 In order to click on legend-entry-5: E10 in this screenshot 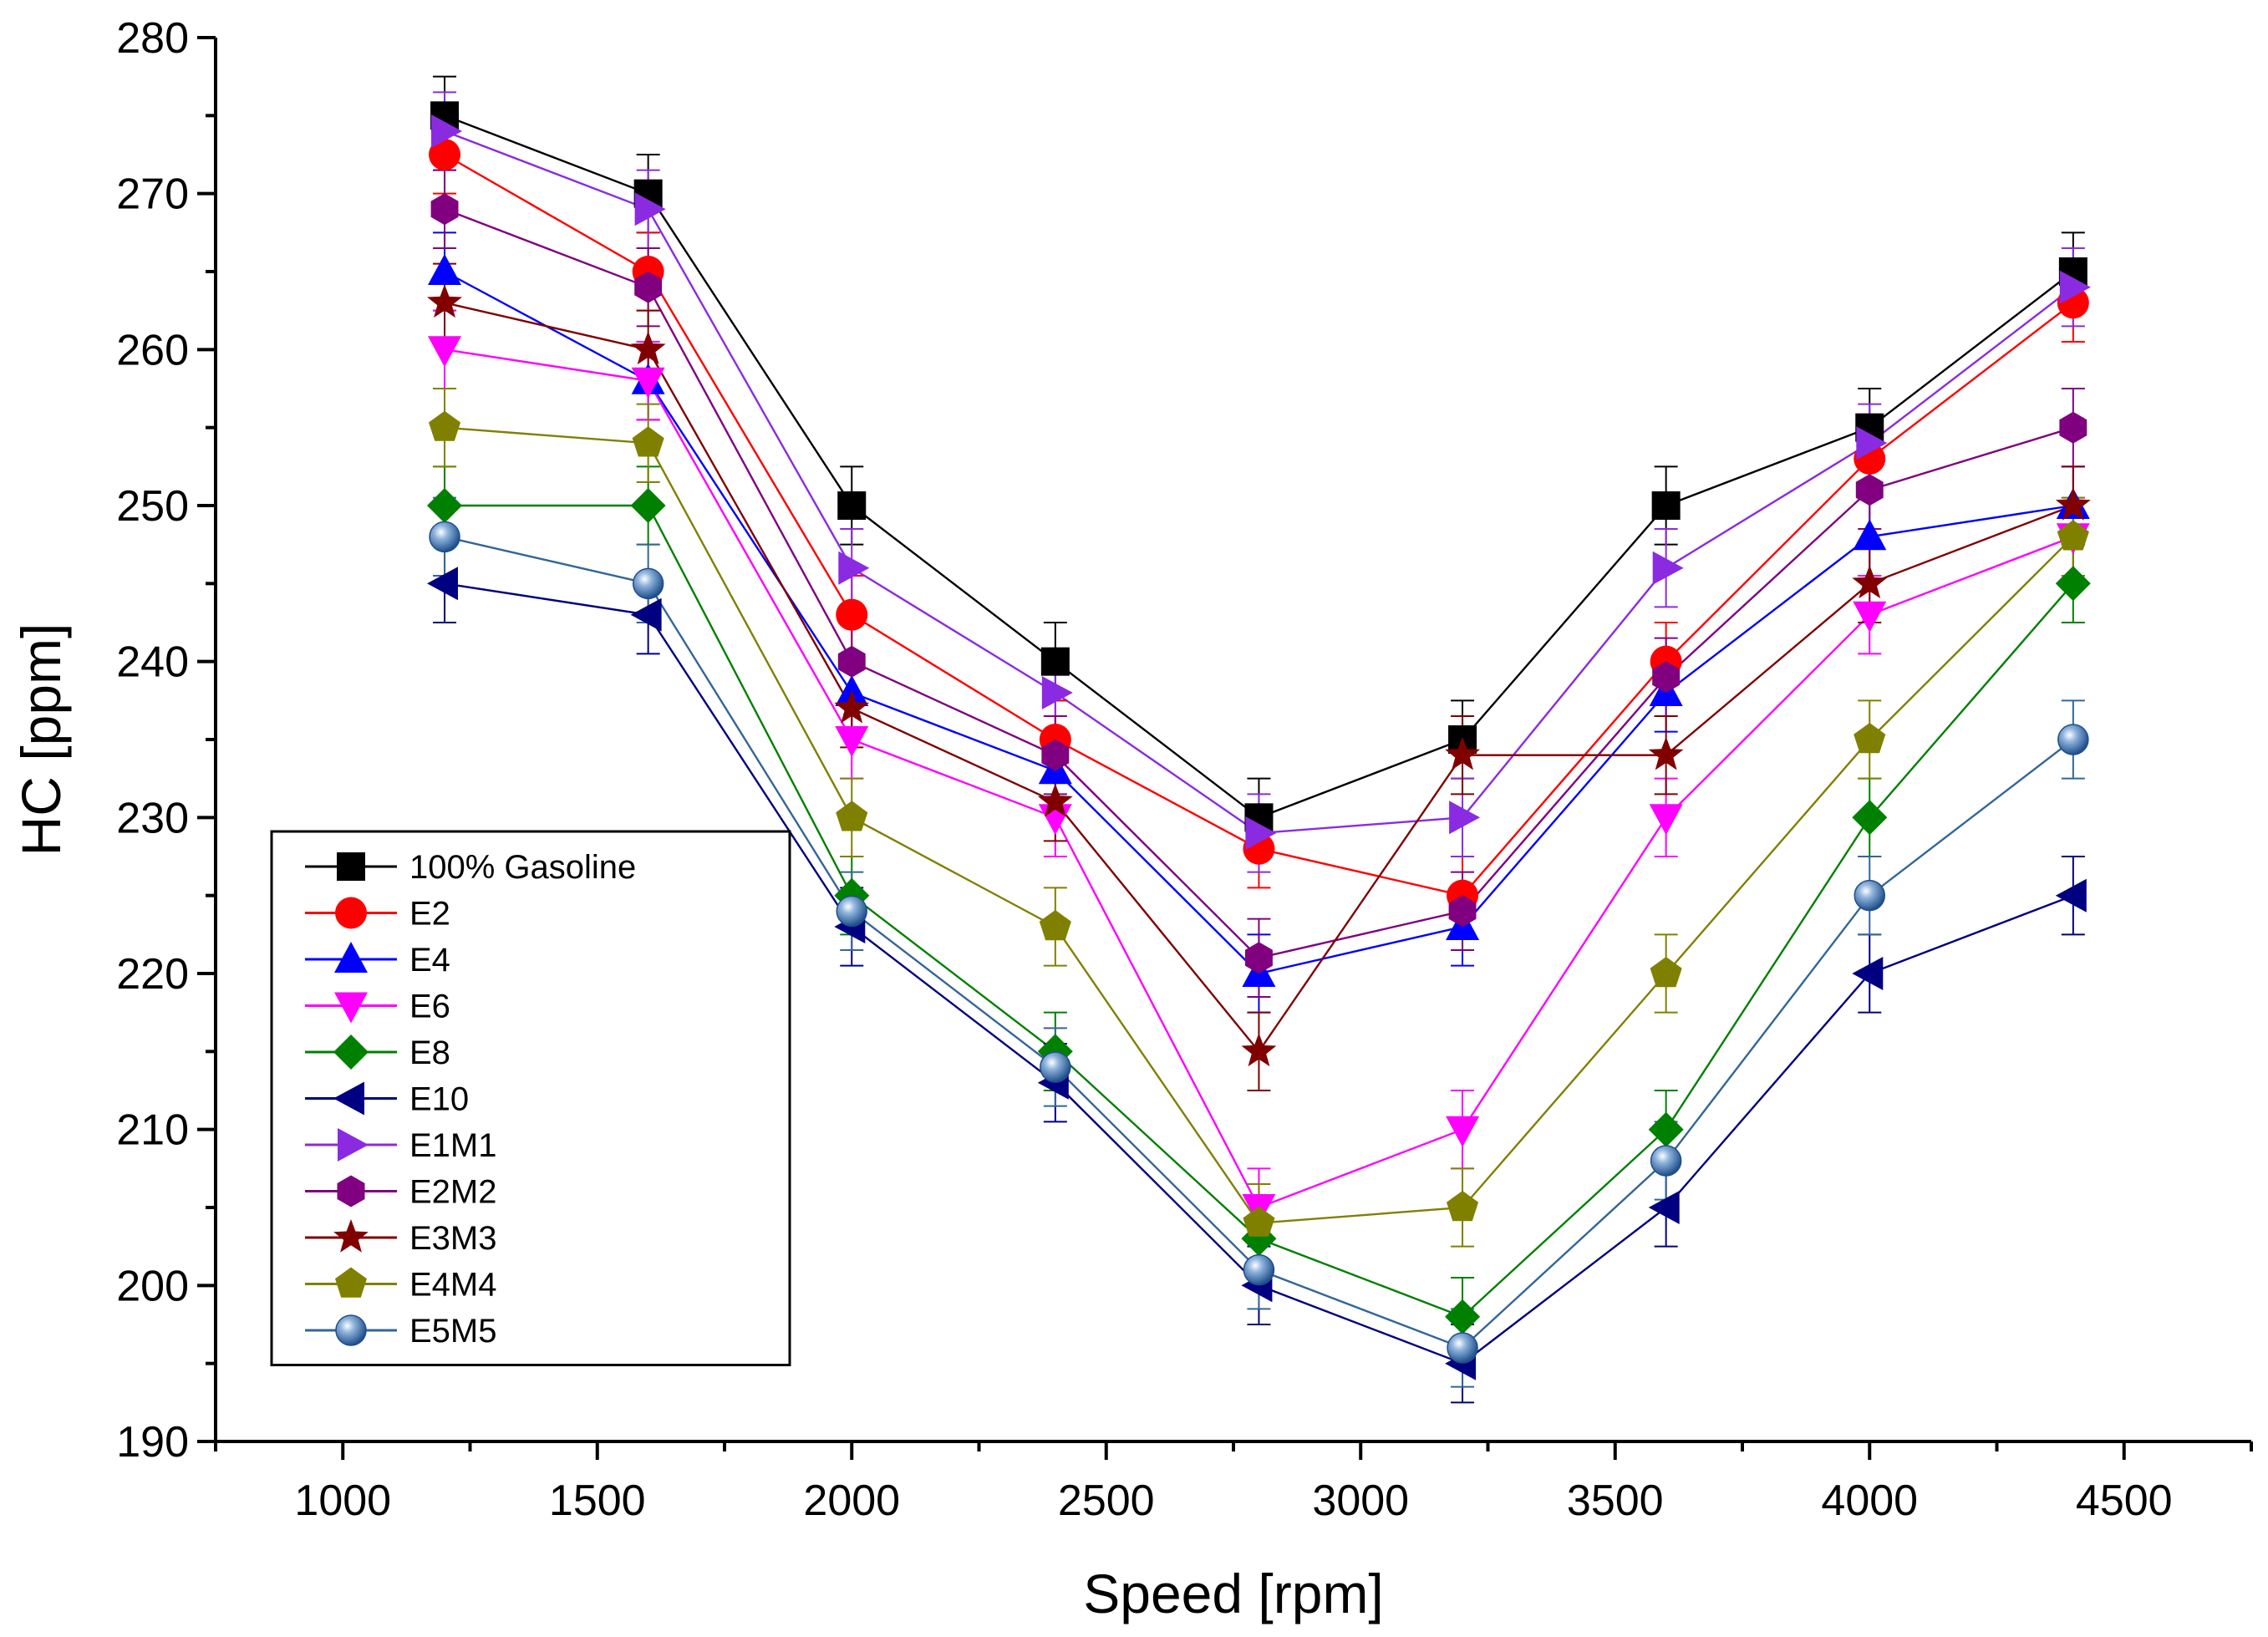, I will do `click(387, 1099)`.